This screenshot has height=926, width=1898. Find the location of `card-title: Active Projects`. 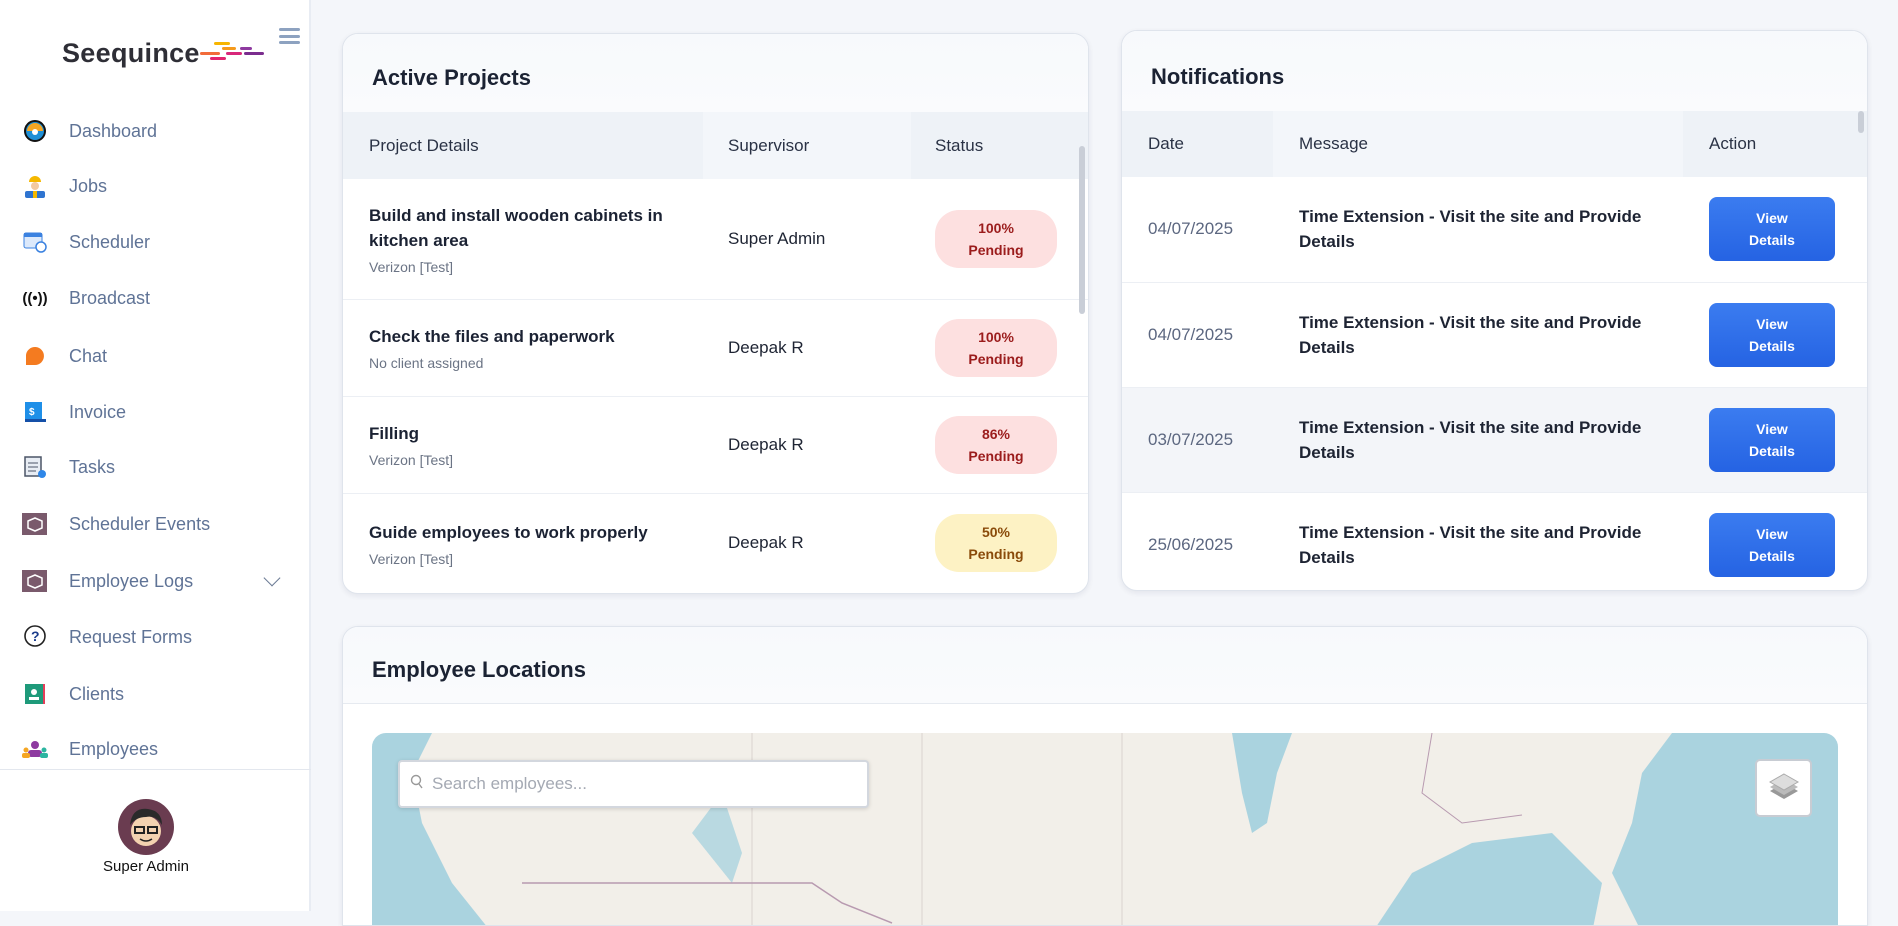

card-title: Active Projects is located at coordinates (451, 77).